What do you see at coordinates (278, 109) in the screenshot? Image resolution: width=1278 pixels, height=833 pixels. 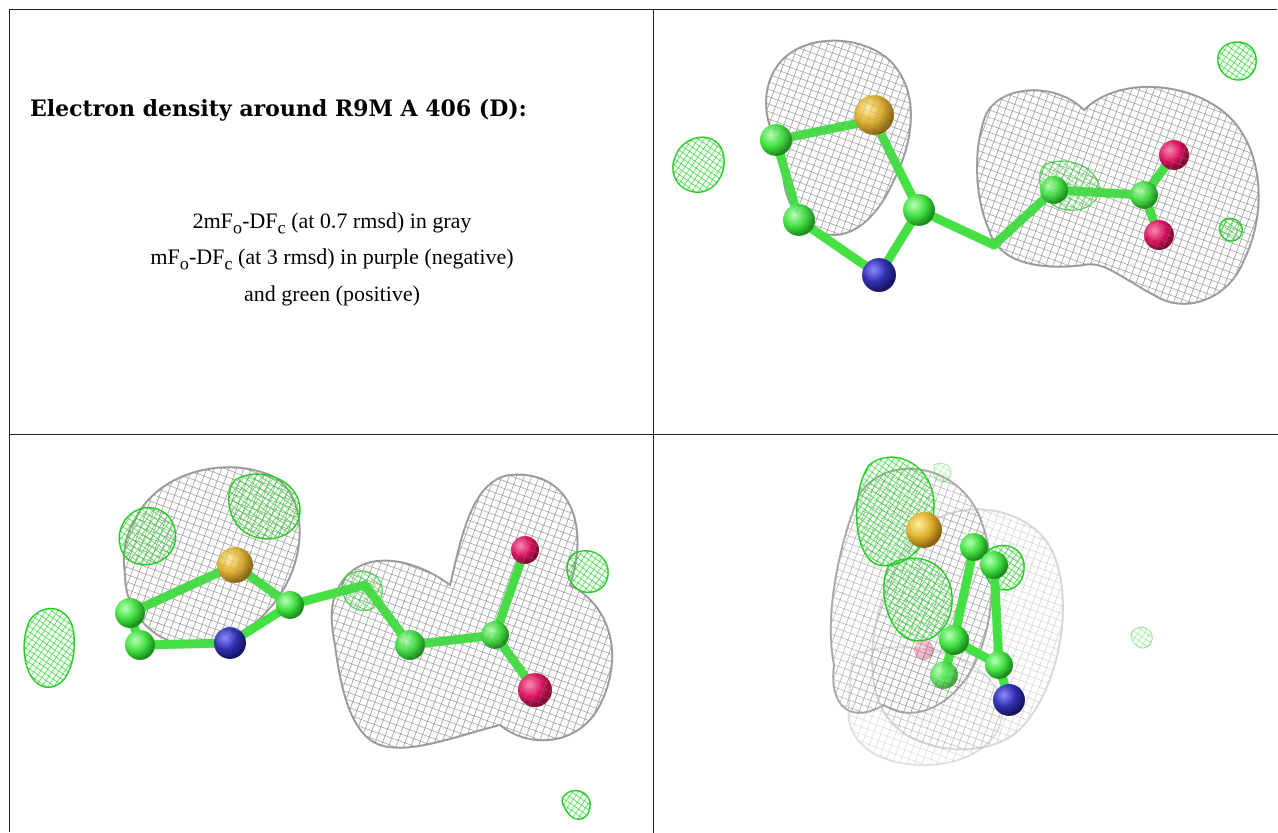 I see `figure-title: Electron density around R9M A 406 (D):` at bounding box center [278, 109].